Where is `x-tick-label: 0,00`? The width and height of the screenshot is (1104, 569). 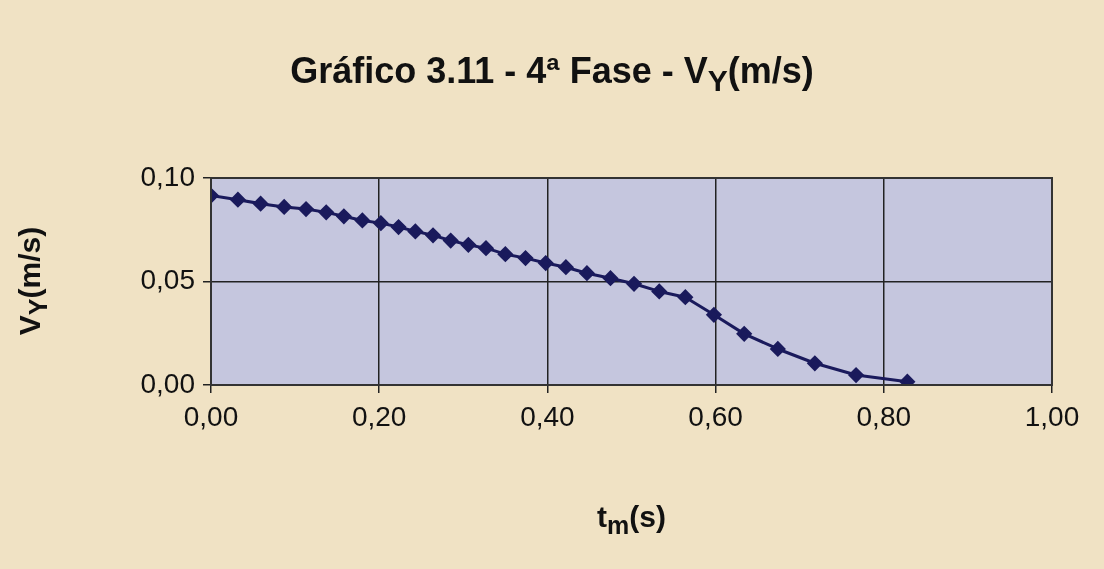
x-tick-label: 0,00 is located at coordinates (211, 416).